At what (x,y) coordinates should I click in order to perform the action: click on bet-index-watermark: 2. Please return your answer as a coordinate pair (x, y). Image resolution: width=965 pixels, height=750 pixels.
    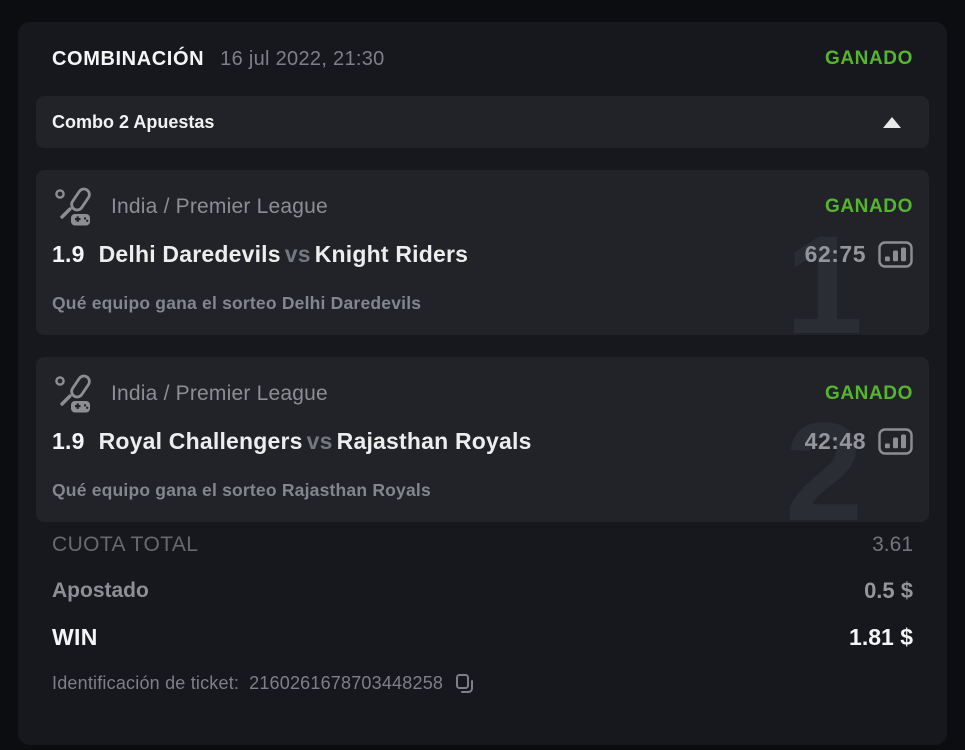
    Looking at the image, I should click on (824, 457).